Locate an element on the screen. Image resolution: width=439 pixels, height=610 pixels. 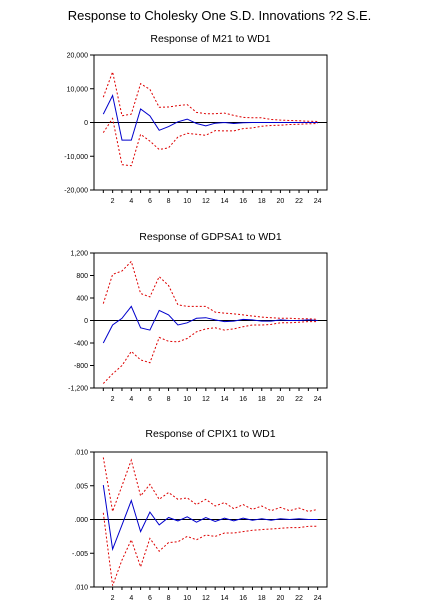
y-tick-label: .000 is located at coordinates (81, 520).